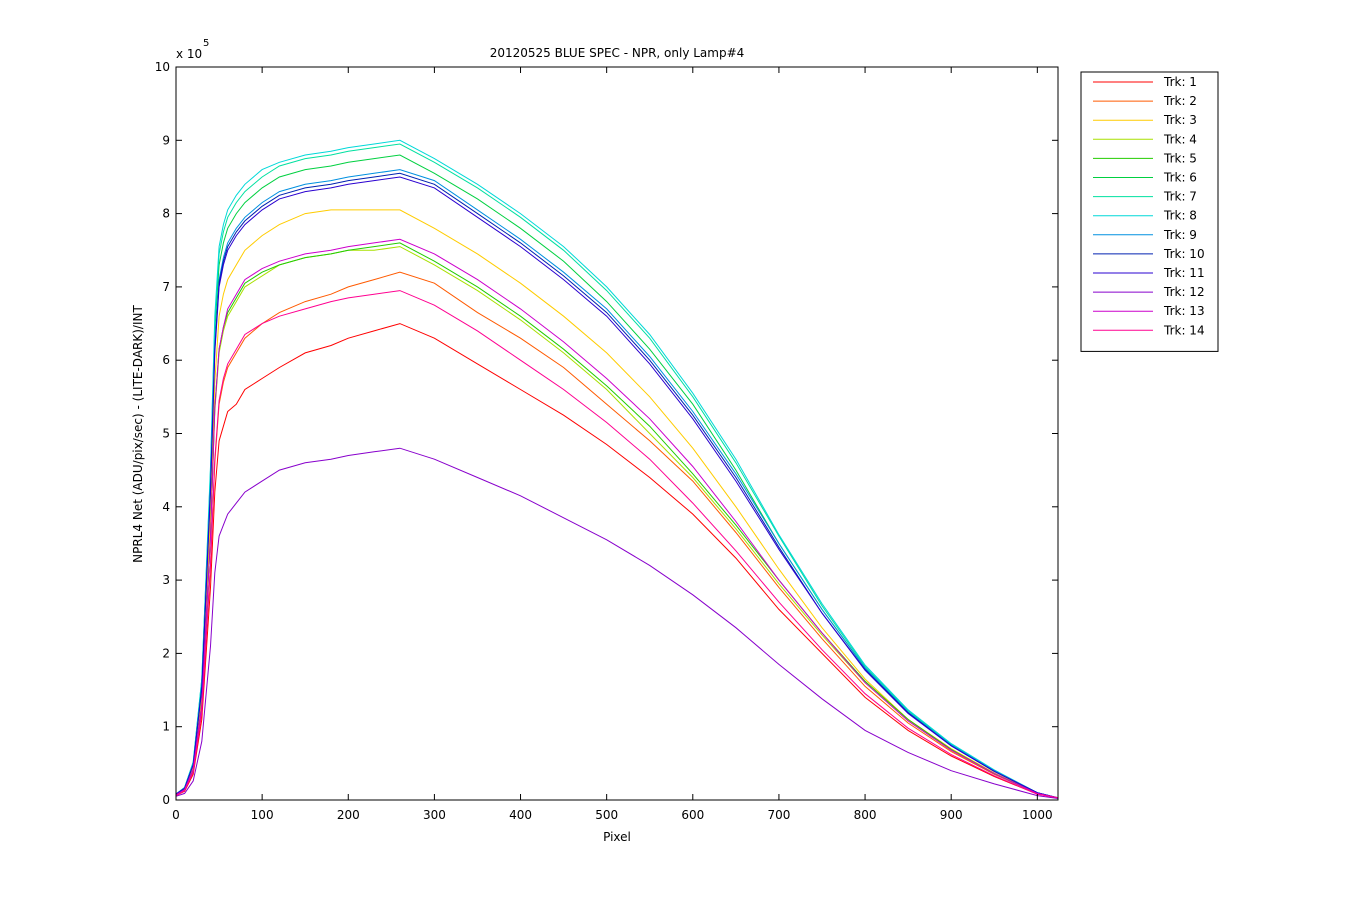 This screenshot has height=900, width=1350. Describe the element at coordinates (206, 43) in the screenshot. I see `y-exponent-power: 5` at that location.